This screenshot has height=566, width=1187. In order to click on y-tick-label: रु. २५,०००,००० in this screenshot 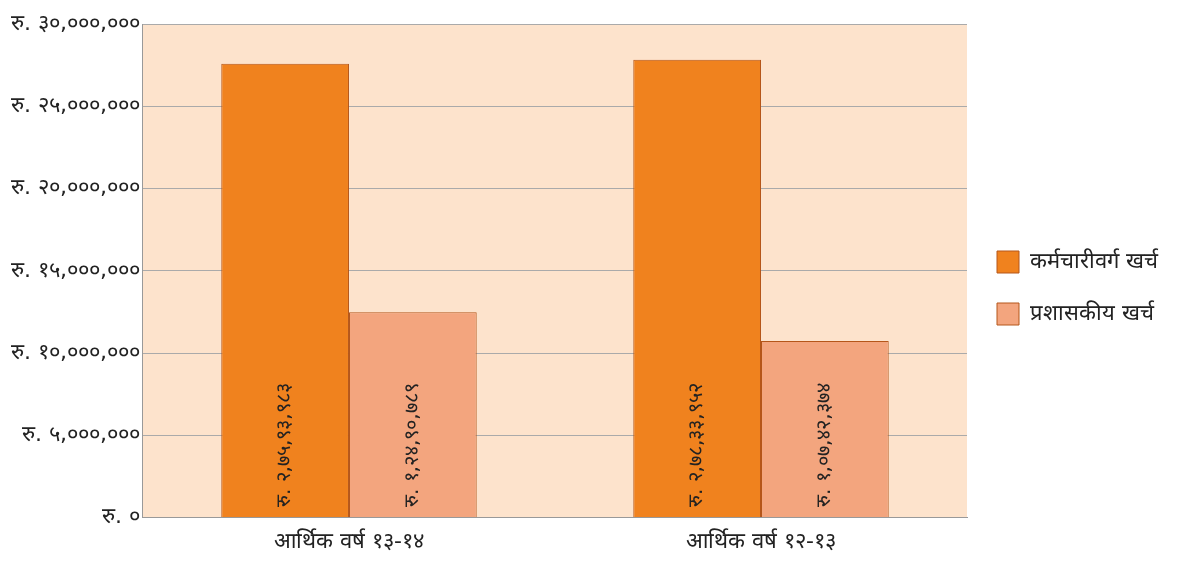, I will do `click(75, 105)`.